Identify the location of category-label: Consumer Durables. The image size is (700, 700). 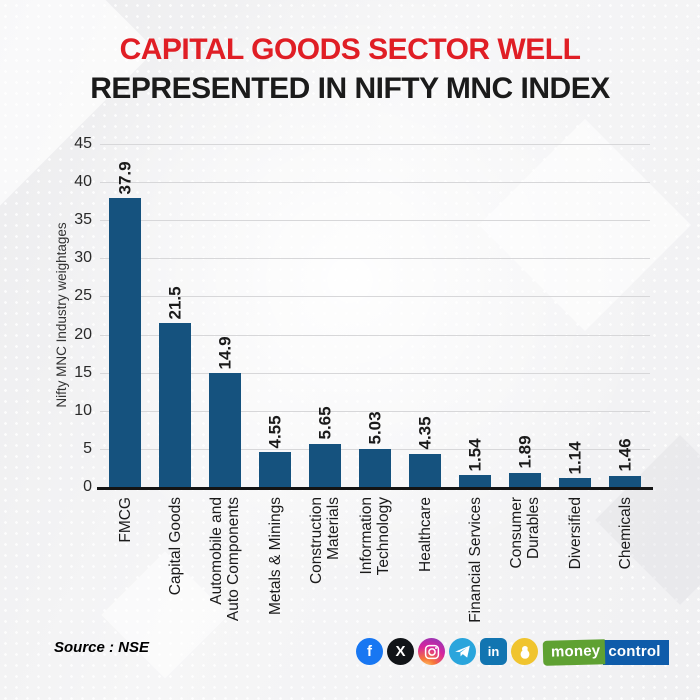
(525, 533).